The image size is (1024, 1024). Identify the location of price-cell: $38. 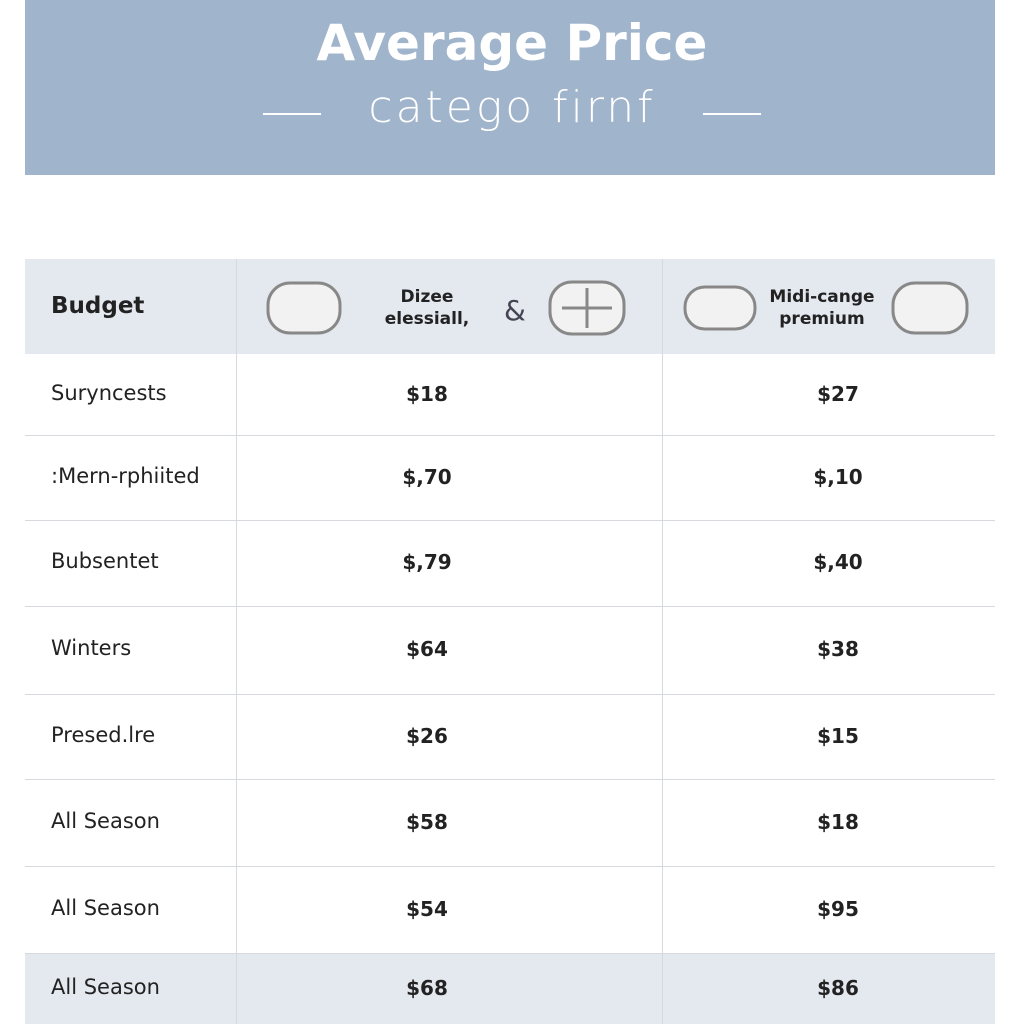
(838, 649).